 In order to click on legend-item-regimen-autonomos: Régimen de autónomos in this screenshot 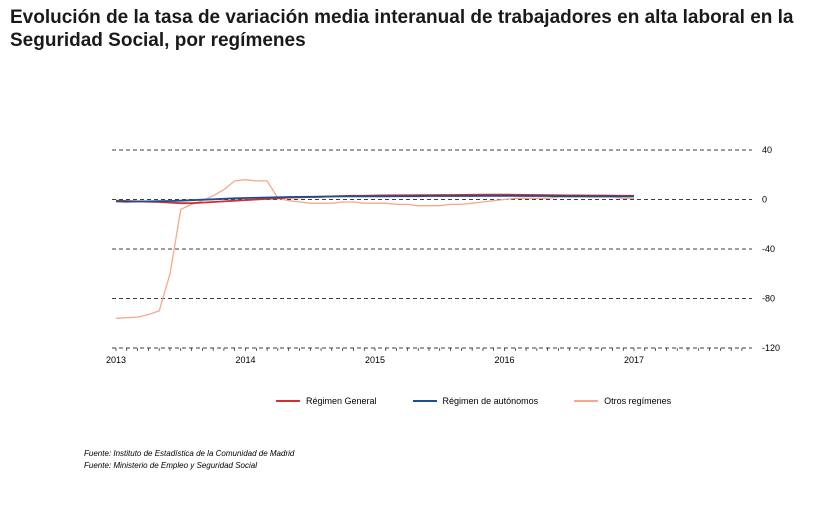, I will do `click(475, 401)`.